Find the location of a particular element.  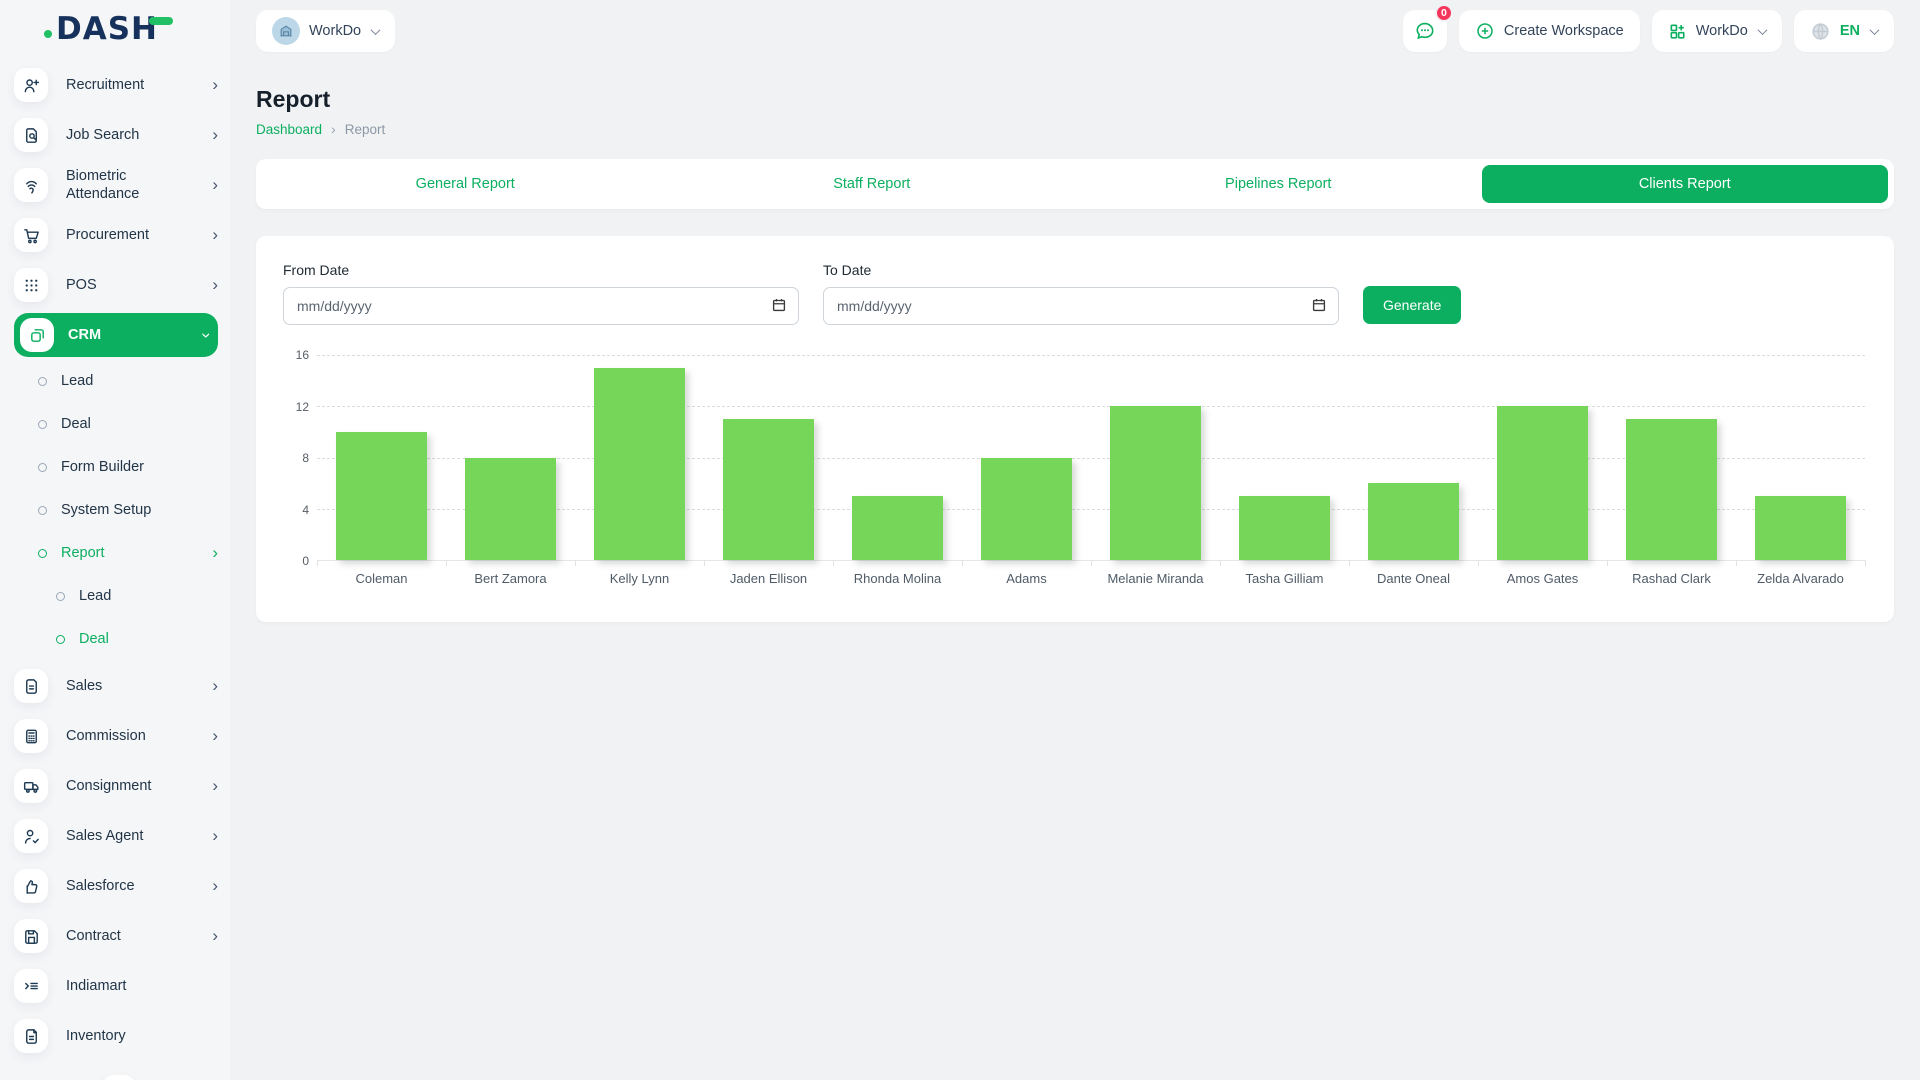

report-filter-form: From Date To Date is located at coordinates (1075, 293).